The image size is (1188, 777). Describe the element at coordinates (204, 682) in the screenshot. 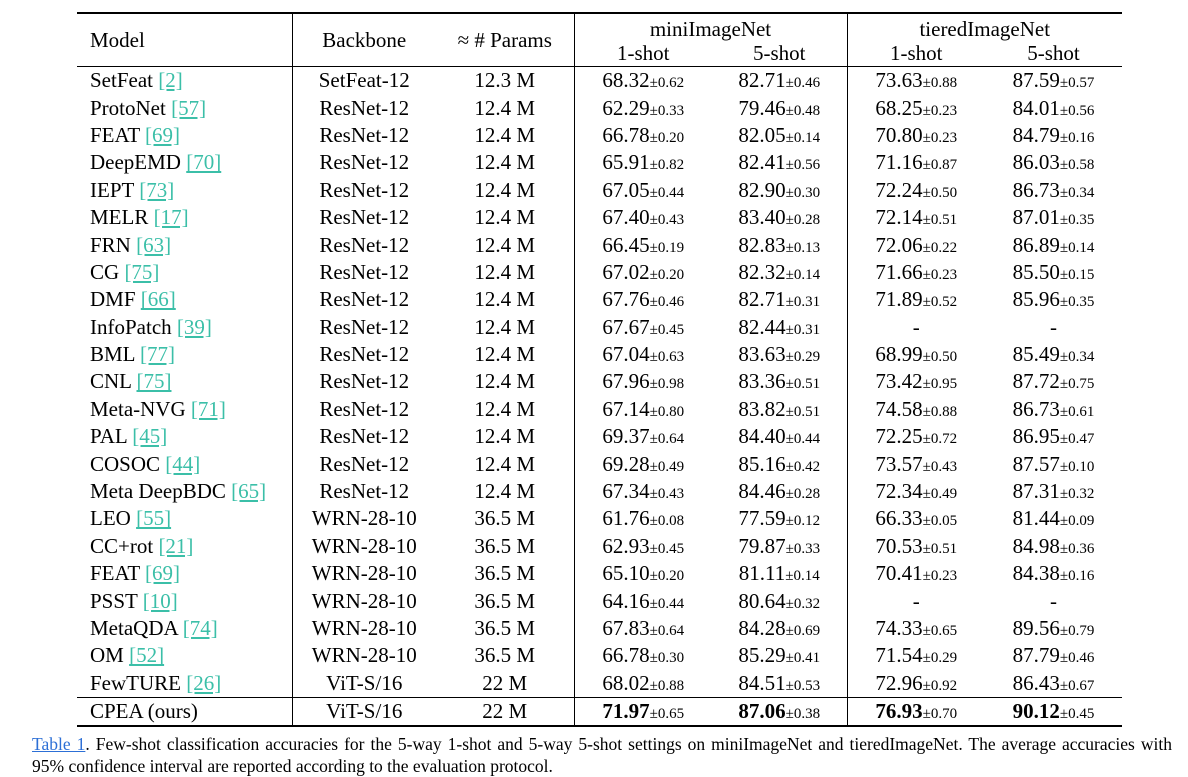

I see `citation-link: [26]` at that location.